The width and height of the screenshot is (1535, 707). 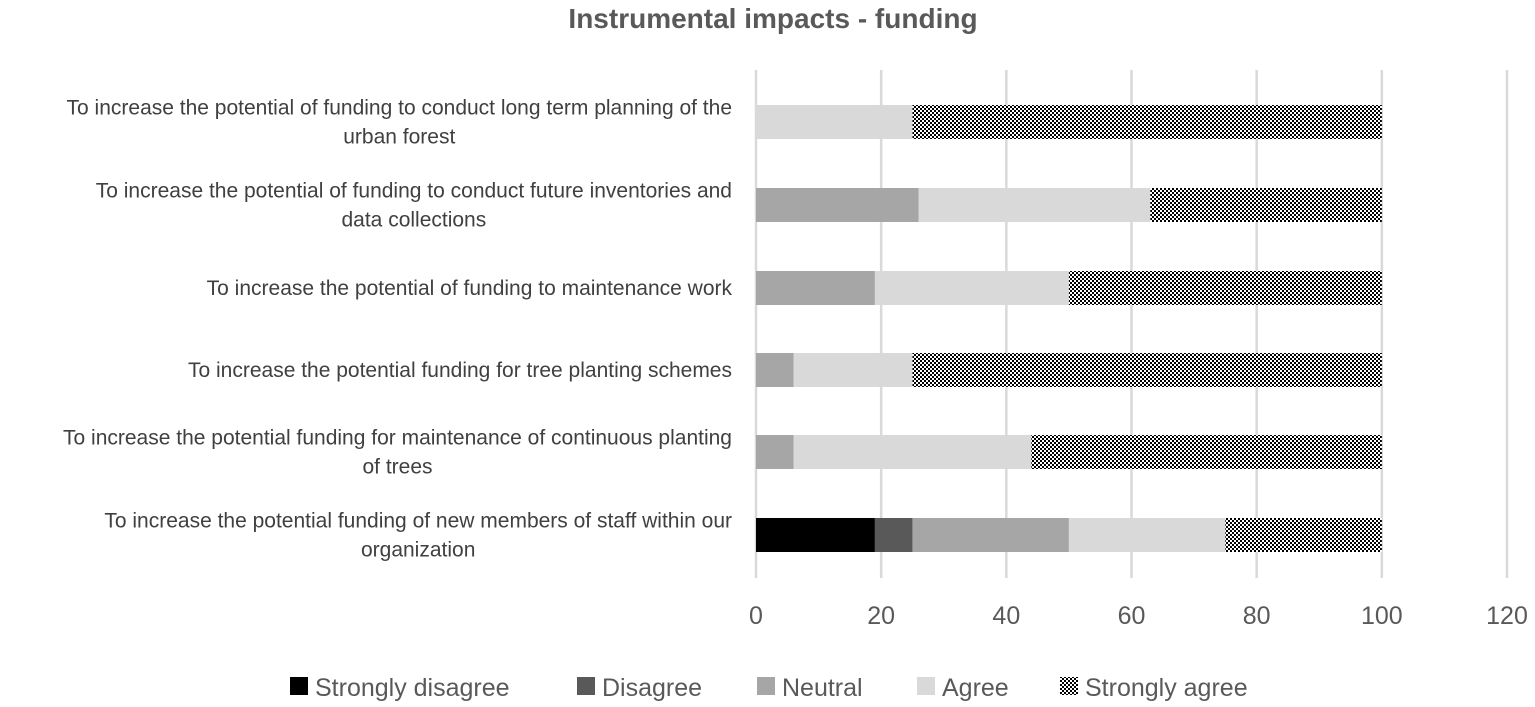 What do you see at coordinates (399, 137) in the screenshot?
I see `category-label: urban forest` at bounding box center [399, 137].